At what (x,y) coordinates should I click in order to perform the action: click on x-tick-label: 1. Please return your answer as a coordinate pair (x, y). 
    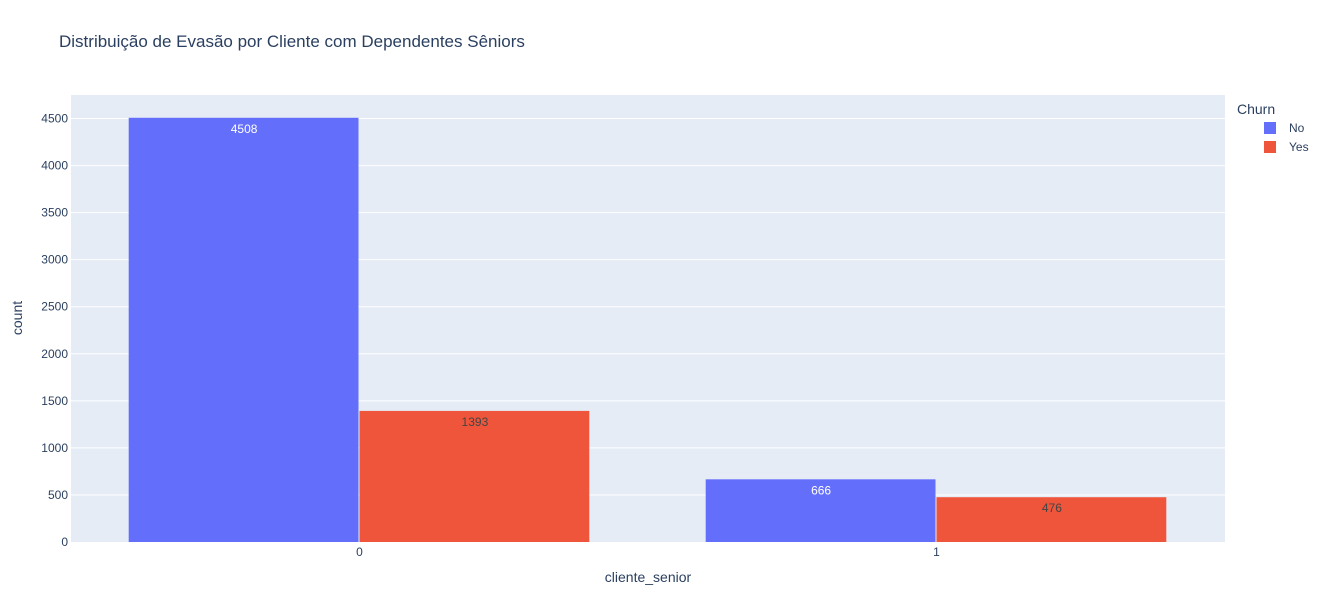
    Looking at the image, I should click on (936, 552).